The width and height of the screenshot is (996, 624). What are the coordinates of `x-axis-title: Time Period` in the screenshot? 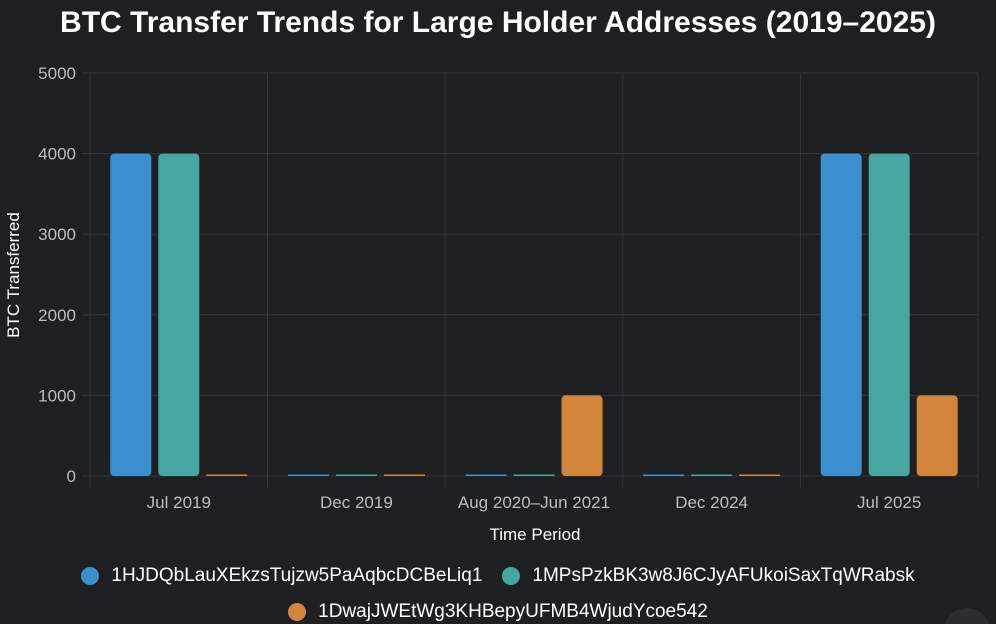 It's located at (534, 534).